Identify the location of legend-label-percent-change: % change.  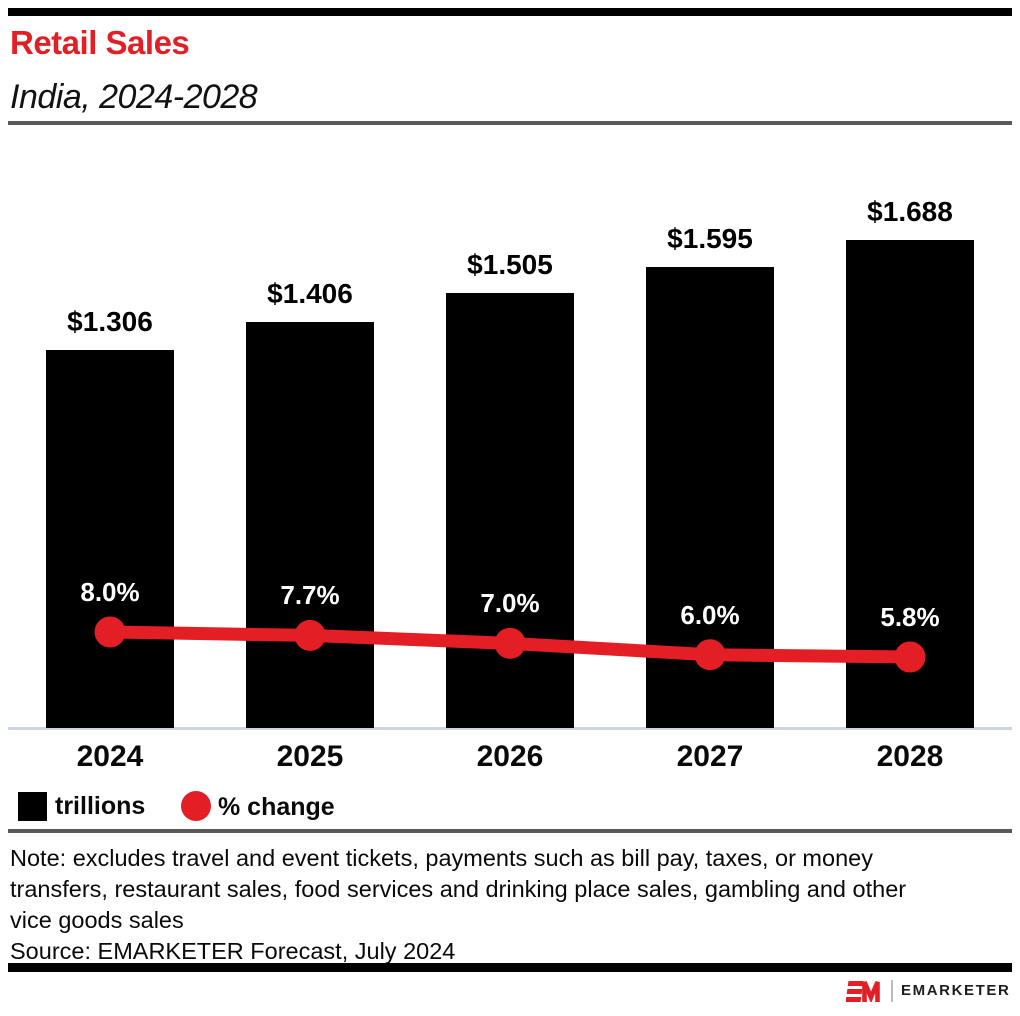
(276, 807).